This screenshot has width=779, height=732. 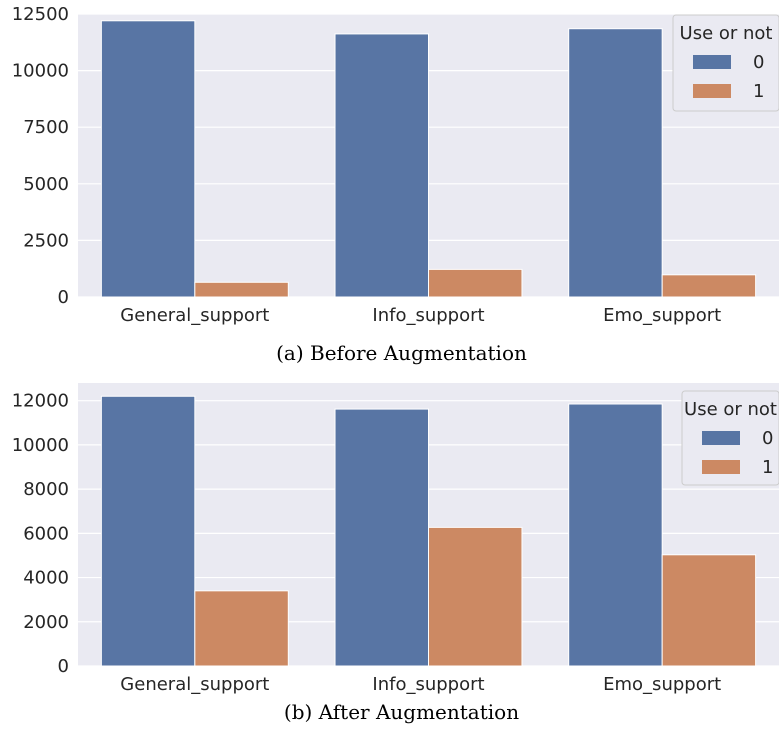 I want to click on y-tick-label: 5000, so click(x=46, y=184).